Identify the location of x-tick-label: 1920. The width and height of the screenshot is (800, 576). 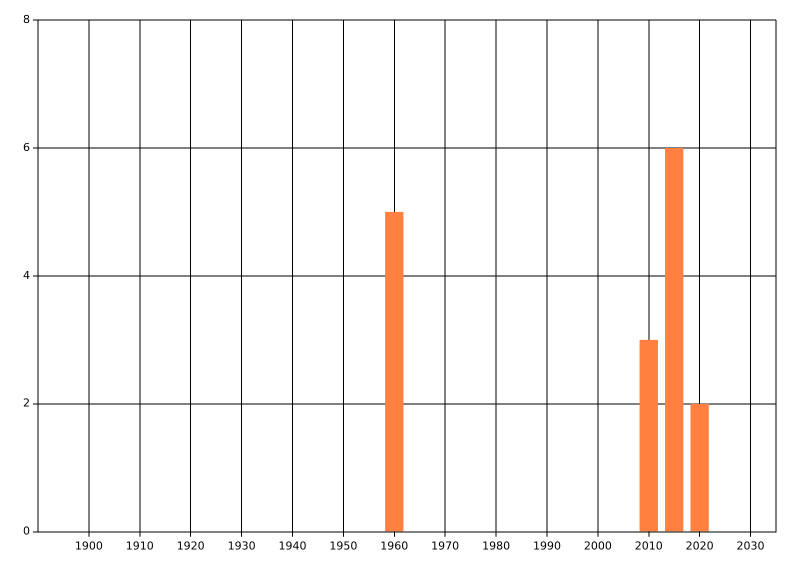
(190, 545).